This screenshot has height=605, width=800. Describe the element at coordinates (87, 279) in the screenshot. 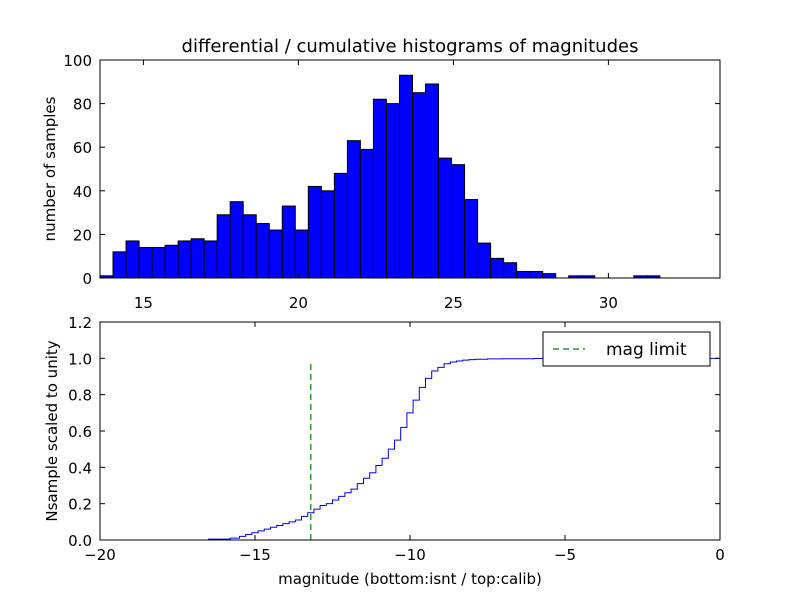

I see `y-tick-label: 0` at that location.